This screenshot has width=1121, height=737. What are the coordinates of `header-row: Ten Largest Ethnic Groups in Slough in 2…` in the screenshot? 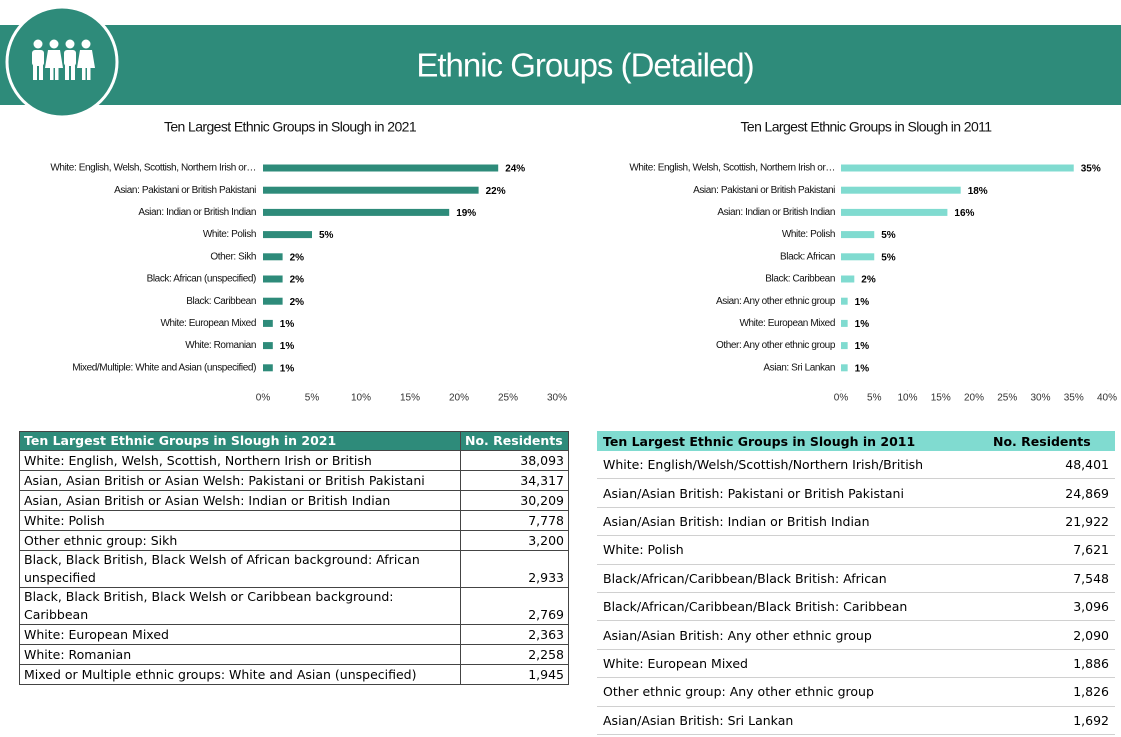 It's located at (294, 441).